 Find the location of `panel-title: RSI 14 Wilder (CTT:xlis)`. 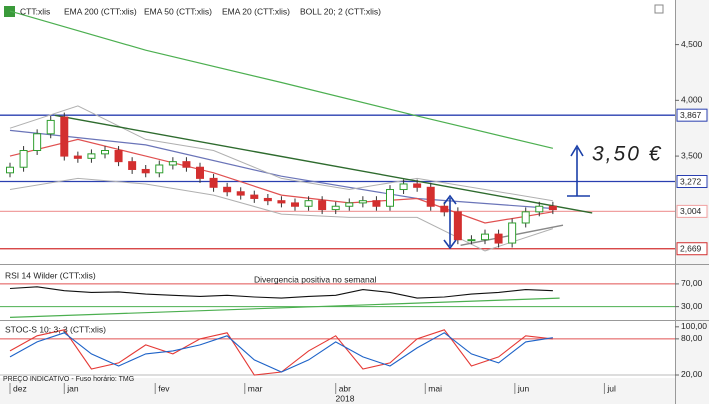

panel-title: RSI 14 Wilder (CTT:xlis) is located at coordinates (50, 275).